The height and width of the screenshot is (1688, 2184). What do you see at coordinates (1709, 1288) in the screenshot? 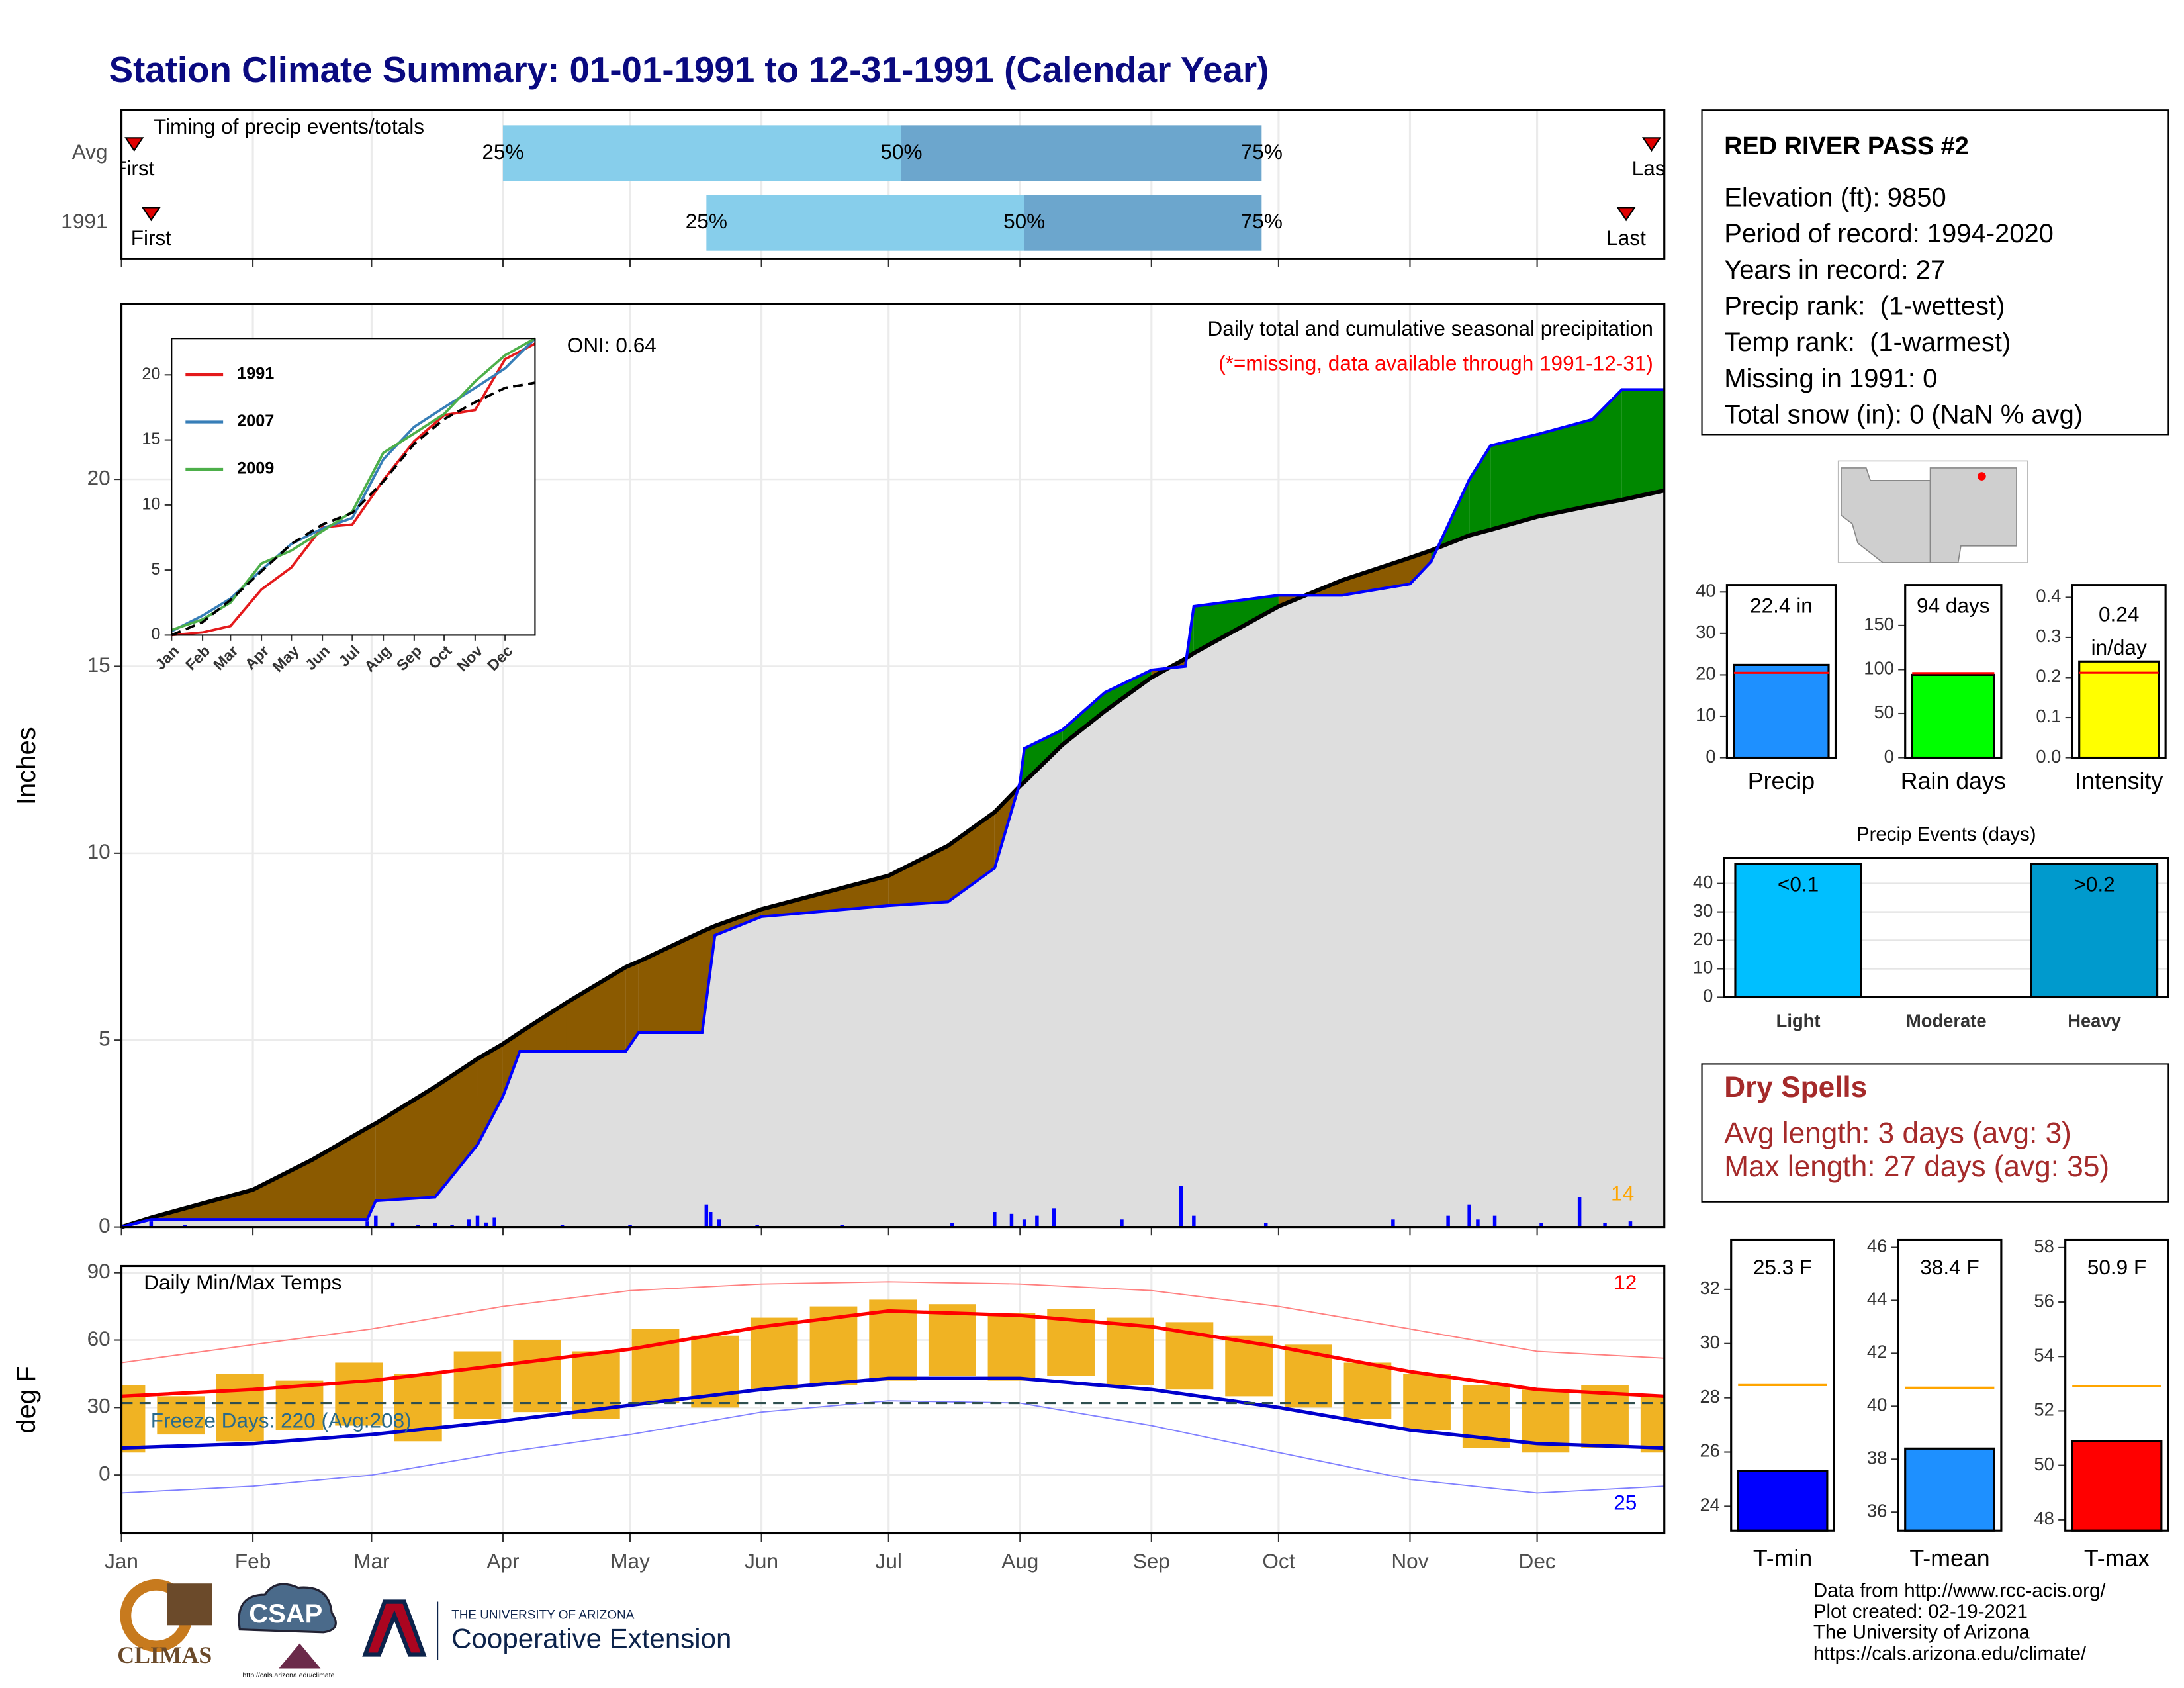
I see `y-tick-label: 32` at bounding box center [1709, 1288].